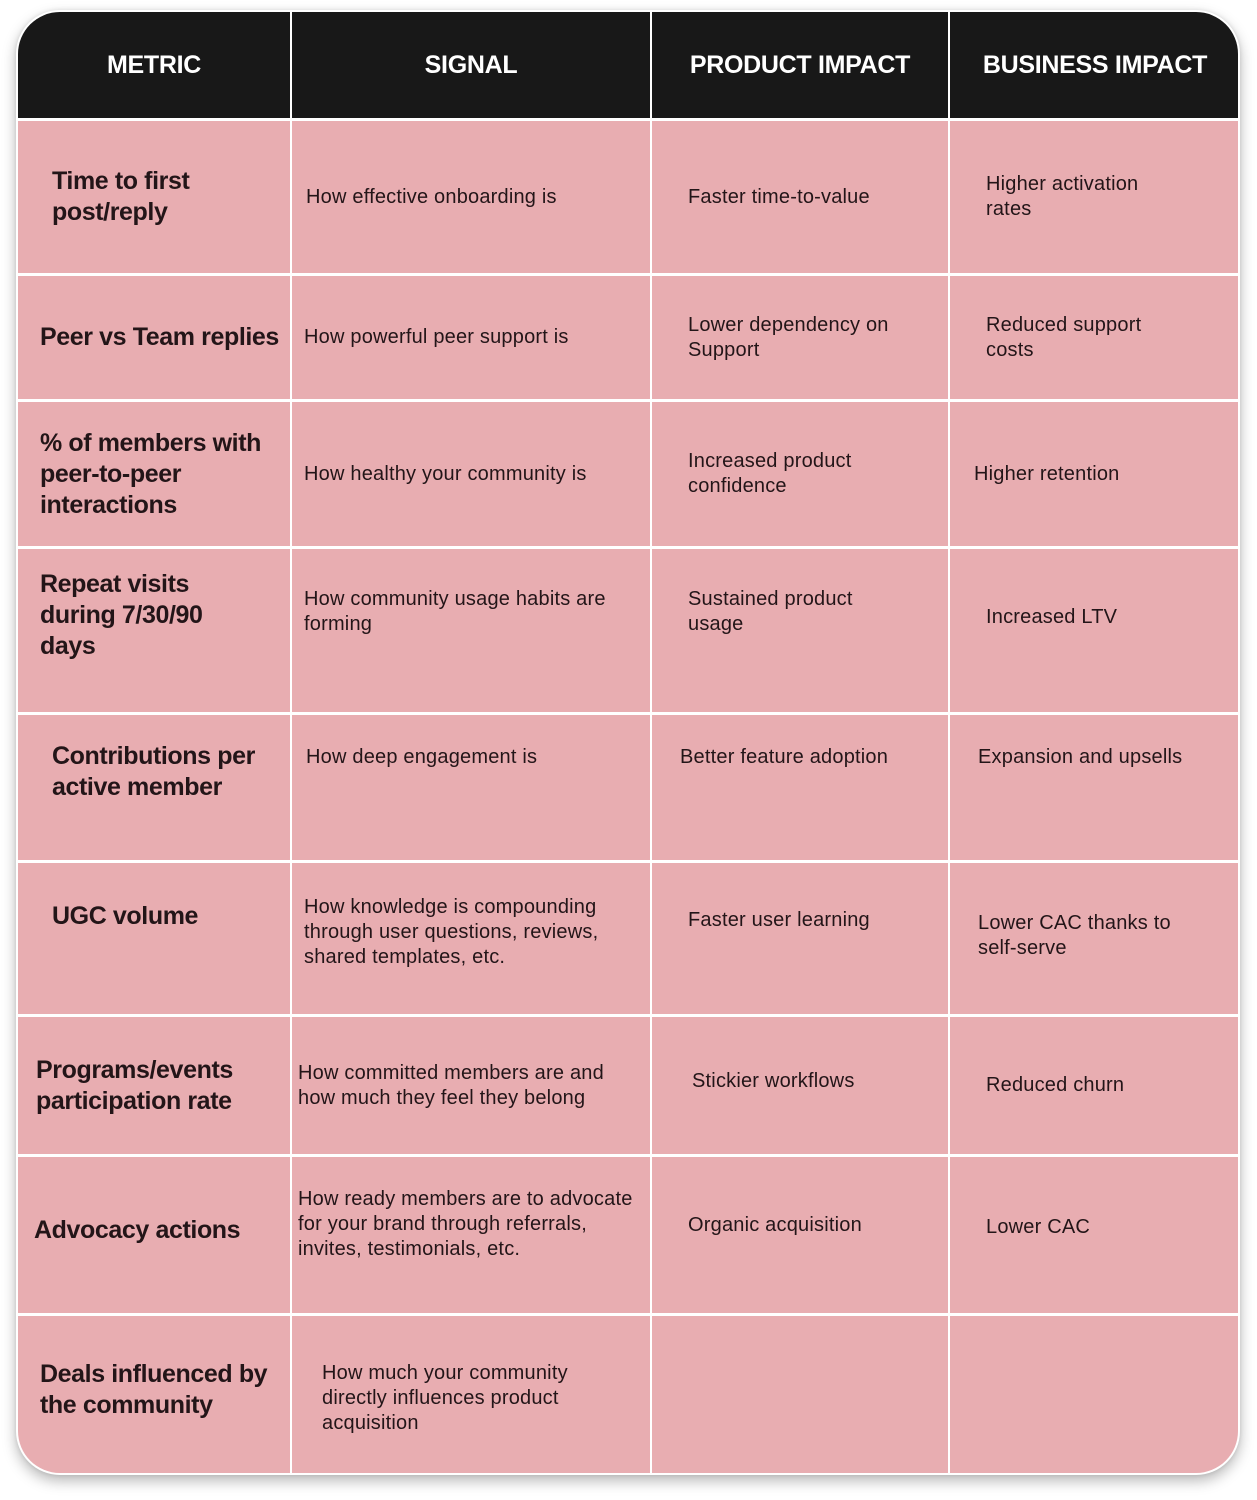 This screenshot has width=1257, height=1500. Describe the element at coordinates (1052, 617) in the screenshot. I see `business-impact-text: Increased LTV` at that location.